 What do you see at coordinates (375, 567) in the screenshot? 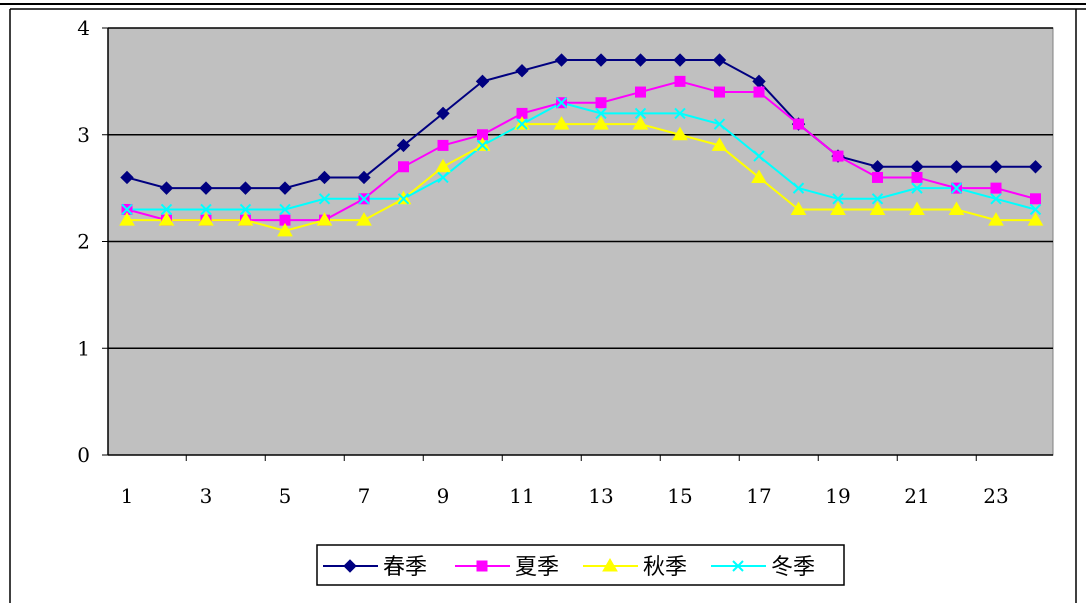
I see `legend-entry-1: 春季` at bounding box center [375, 567].